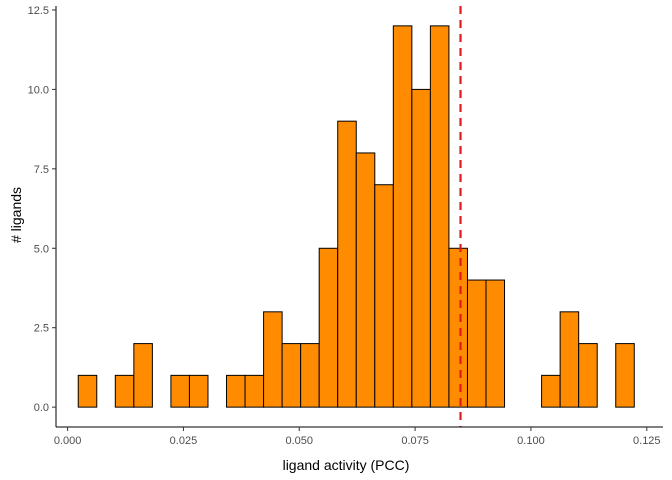 This screenshot has width=672, height=480. What do you see at coordinates (184, 441) in the screenshot?
I see `x-tick-label: 0.025` at bounding box center [184, 441].